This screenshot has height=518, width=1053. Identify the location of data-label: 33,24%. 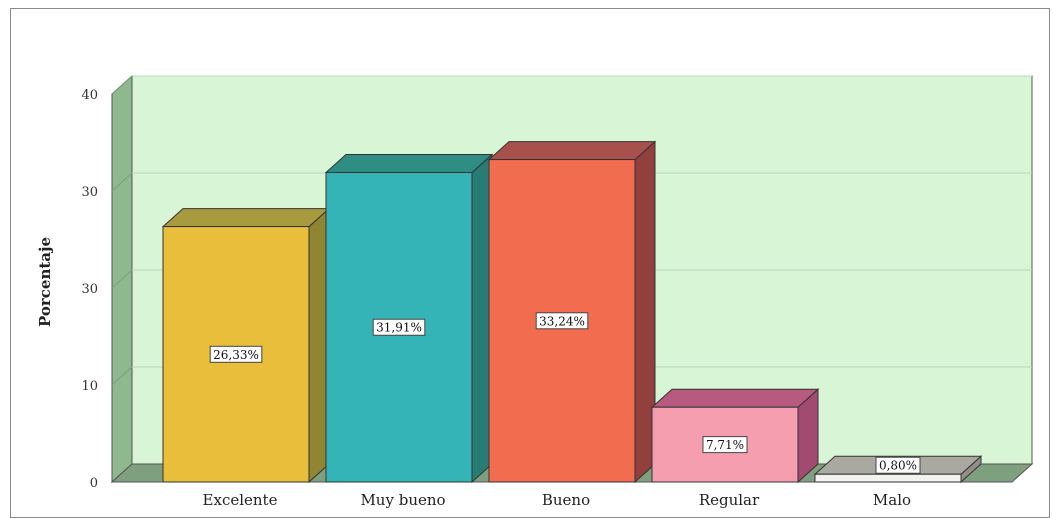
(562, 321).